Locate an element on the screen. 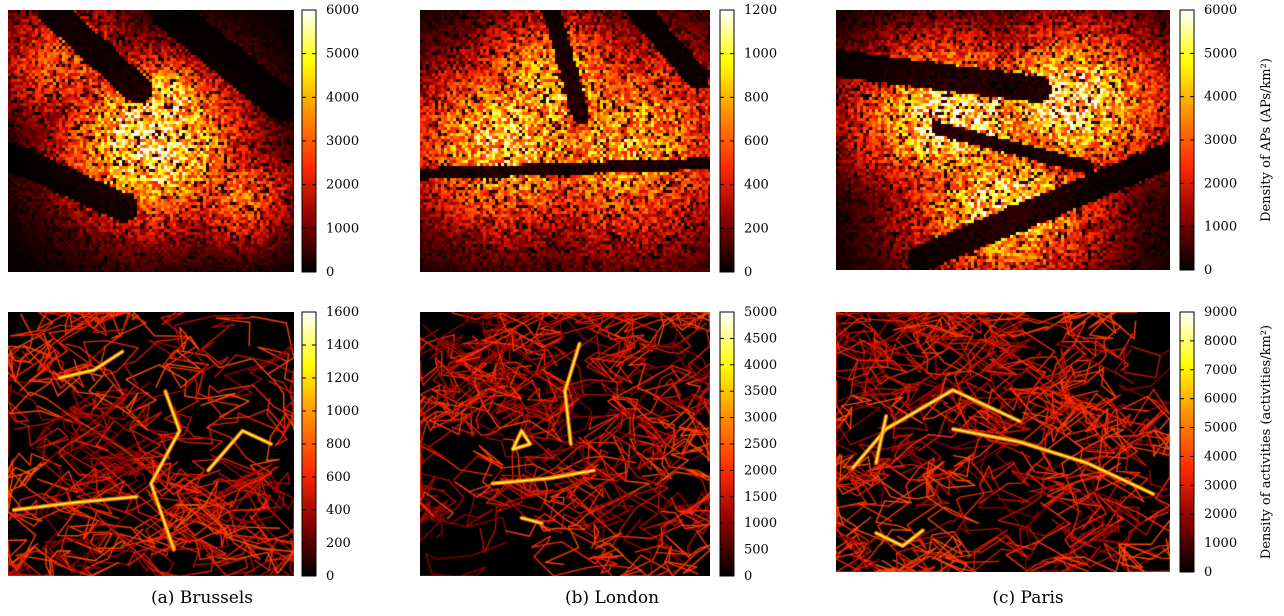 The height and width of the screenshot is (616, 1284). activity-density-london-colorbar: 0 500 1000 1500 2000 2500 3000 3500 4000 4500 5000 is located at coordinates (748, 444).